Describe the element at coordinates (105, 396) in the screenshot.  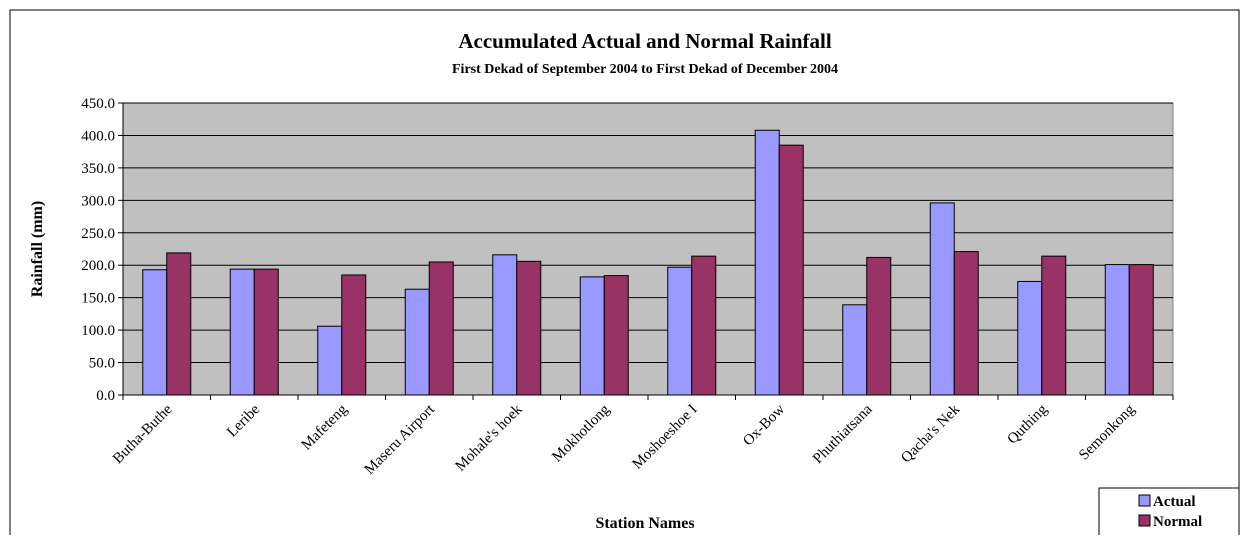
I see `y-tick-label: 0.0` at that location.